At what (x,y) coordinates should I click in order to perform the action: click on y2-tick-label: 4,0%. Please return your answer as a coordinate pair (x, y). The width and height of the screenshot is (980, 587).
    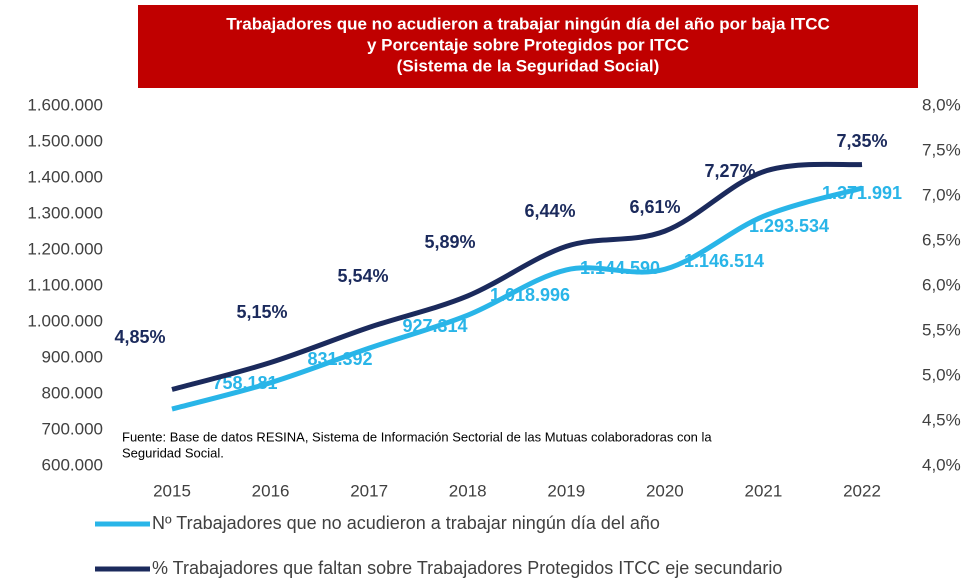
    Looking at the image, I should click on (941, 464).